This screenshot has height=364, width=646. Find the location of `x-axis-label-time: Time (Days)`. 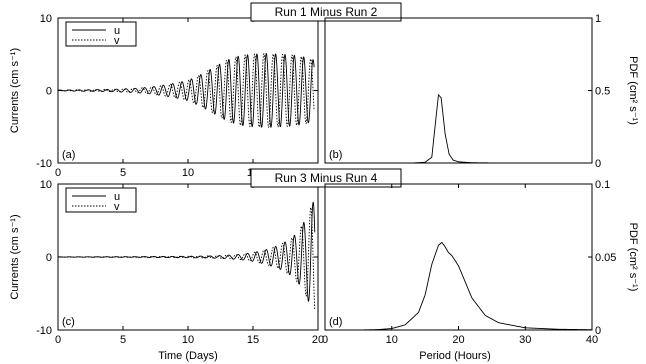

x-axis-label-time: Time (Days) is located at coordinates (187, 356).